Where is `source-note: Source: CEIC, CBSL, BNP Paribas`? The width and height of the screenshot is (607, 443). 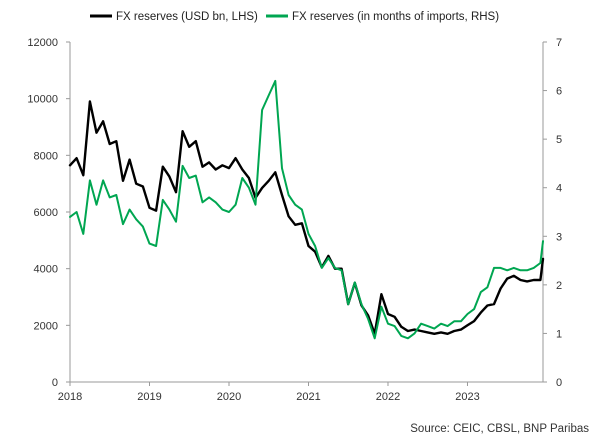 source-note: Source: CEIC, CBSL, BNP Paribas is located at coordinates (499, 429).